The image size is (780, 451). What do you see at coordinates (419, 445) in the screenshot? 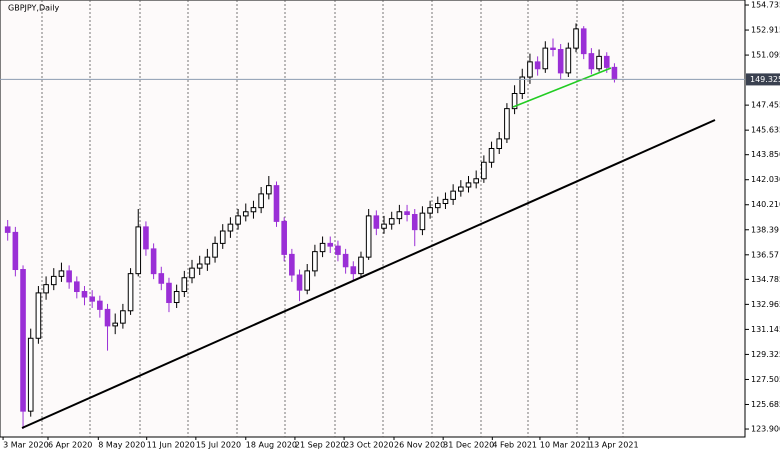
I see `x-tick-label: 26 Nov 2020` at bounding box center [419, 445].